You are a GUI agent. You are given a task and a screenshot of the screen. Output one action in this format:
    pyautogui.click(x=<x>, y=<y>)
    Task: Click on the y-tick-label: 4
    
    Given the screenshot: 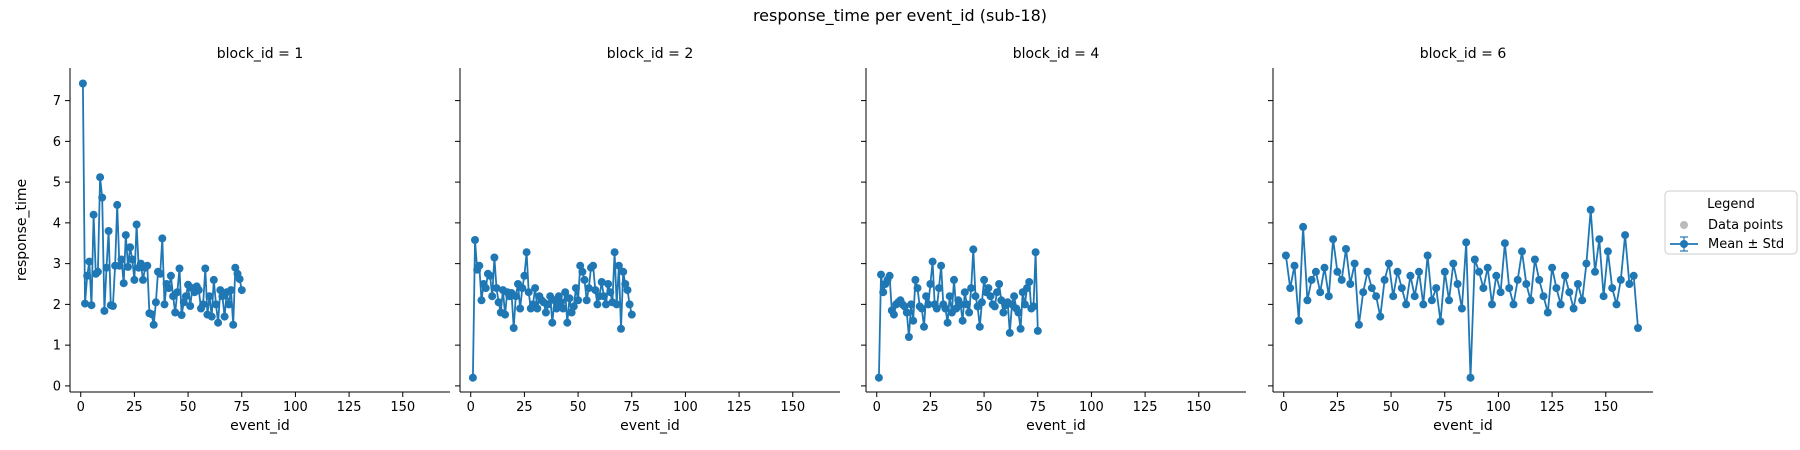 What is the action you would take?
    pyautogui.click(x=57, y=223)
    